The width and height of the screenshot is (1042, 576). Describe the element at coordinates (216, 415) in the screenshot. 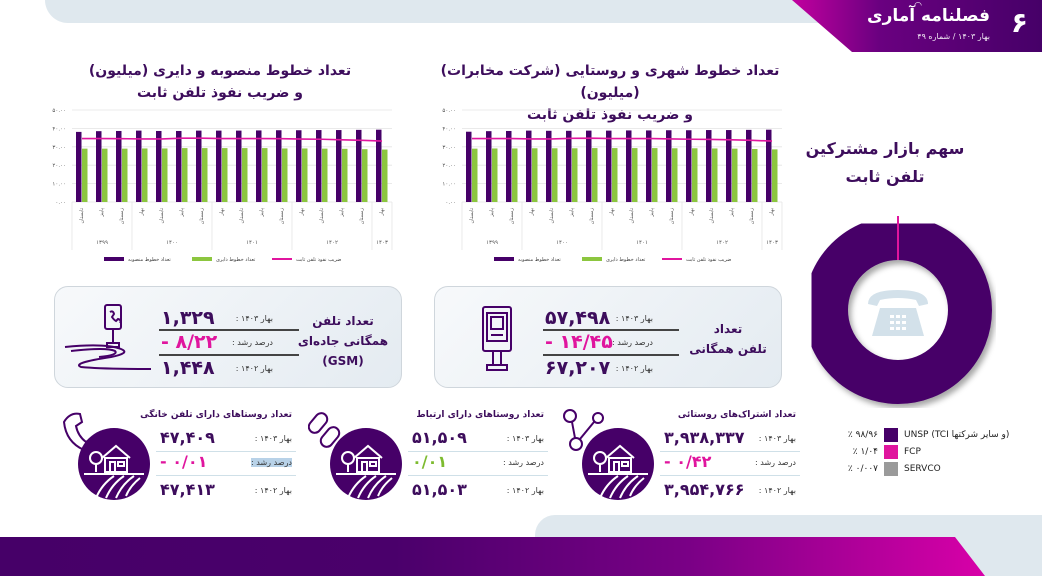

I see `rural-title: تعداد روستاهای دارای تلفن خانگی` at that location.